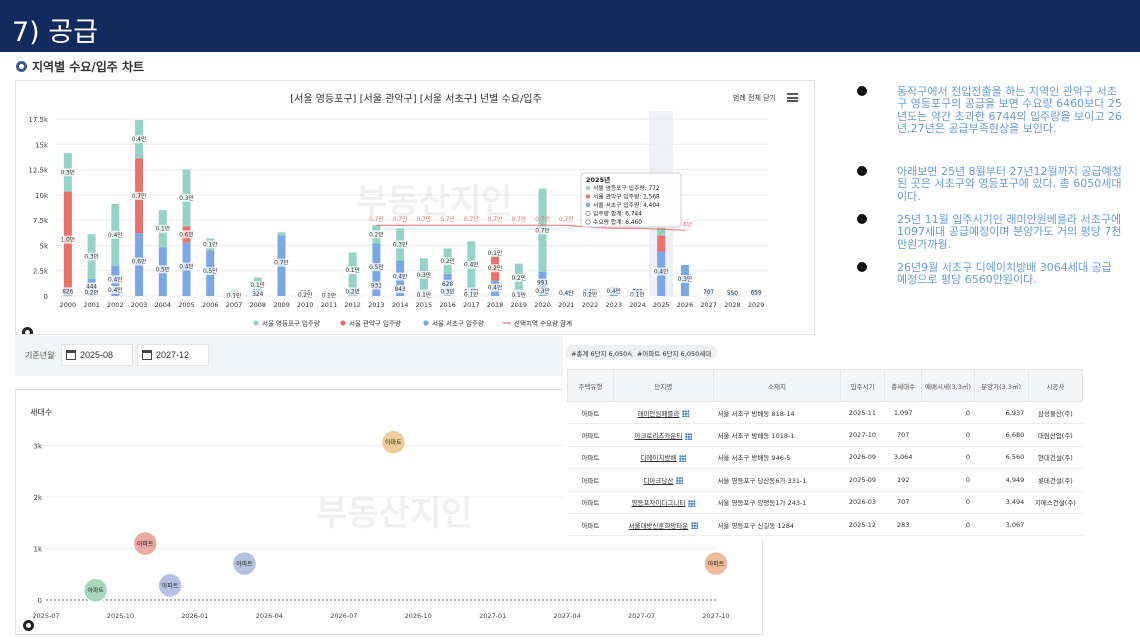  What do you see at coordinates (658, 458) in the screenshot?
I see `complex-name-link: 디에이치방배` at bounding box center [658, 458].